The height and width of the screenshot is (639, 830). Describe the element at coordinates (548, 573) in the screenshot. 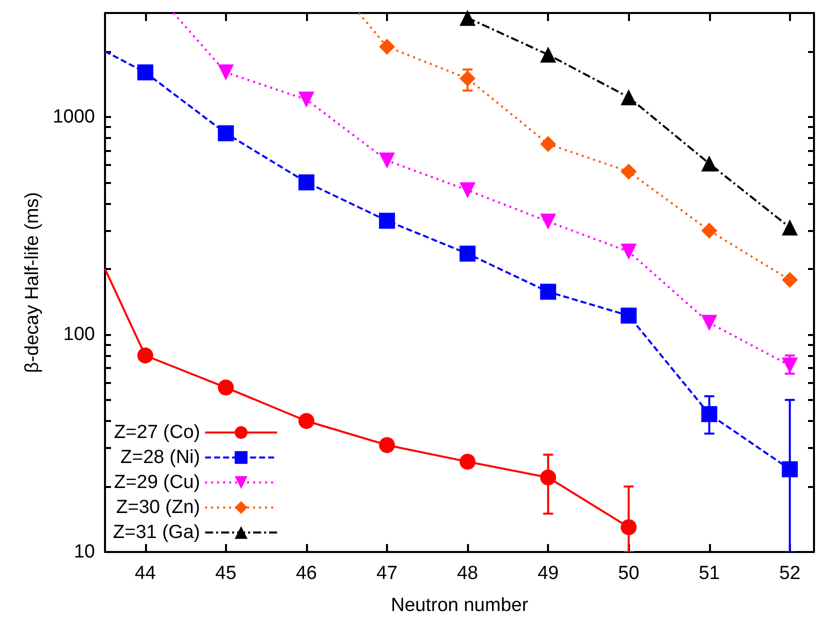

I see `x-tick-label: 49` at that location.